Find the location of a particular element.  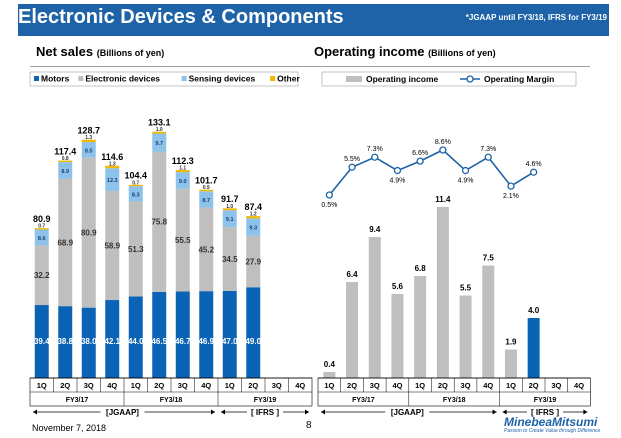

legend-label-other: Other is located at coordinates (288, 79).